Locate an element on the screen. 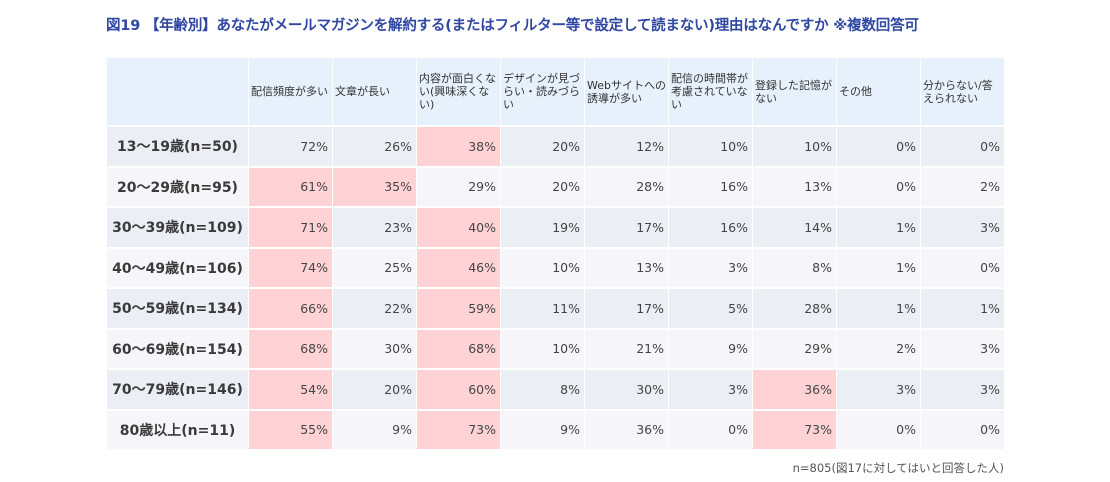 The image size is (1110, 482). table-cell: 71% is located at coordinates (291, 226).